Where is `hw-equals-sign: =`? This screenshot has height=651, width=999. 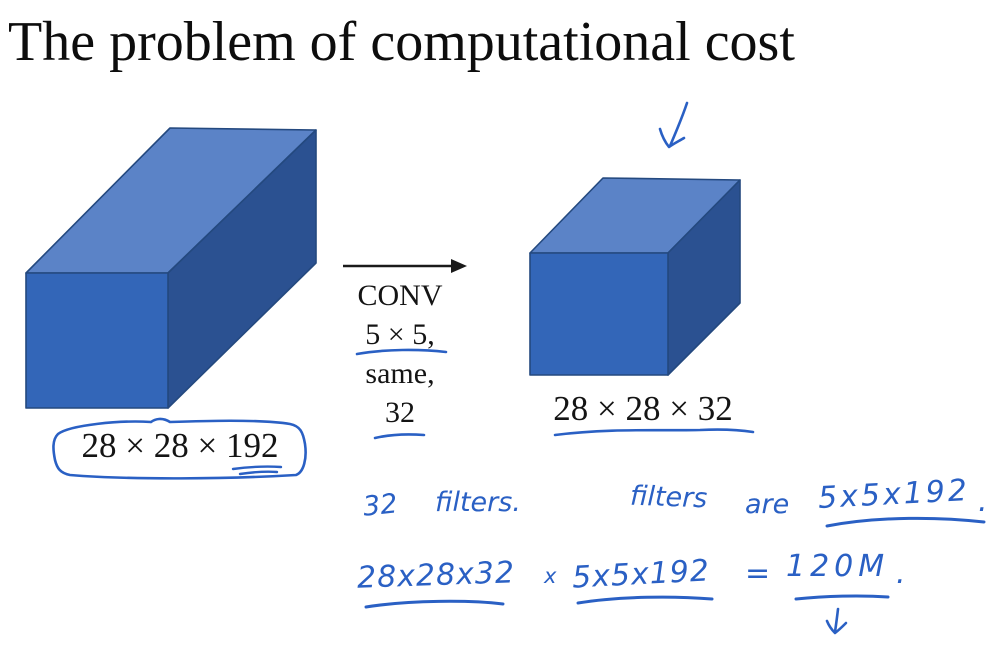
hw-equals-sign: = is located at coordinates (758, 573).